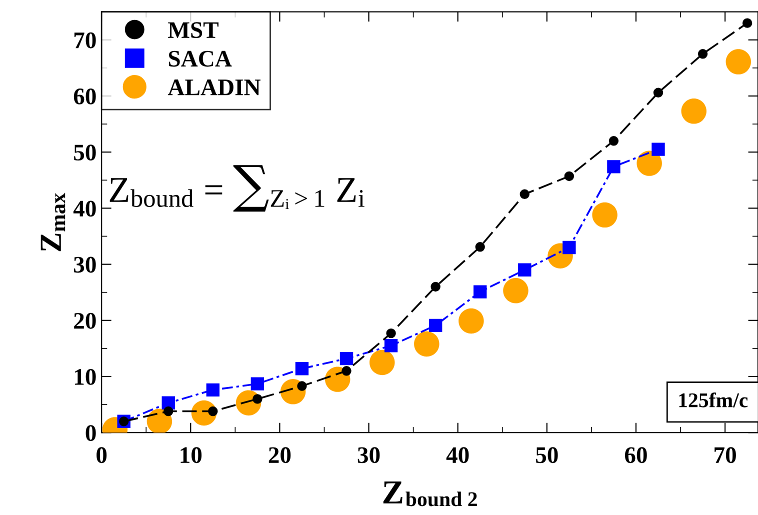  I want to click on x-tick-label: 70, so click(725, 455).